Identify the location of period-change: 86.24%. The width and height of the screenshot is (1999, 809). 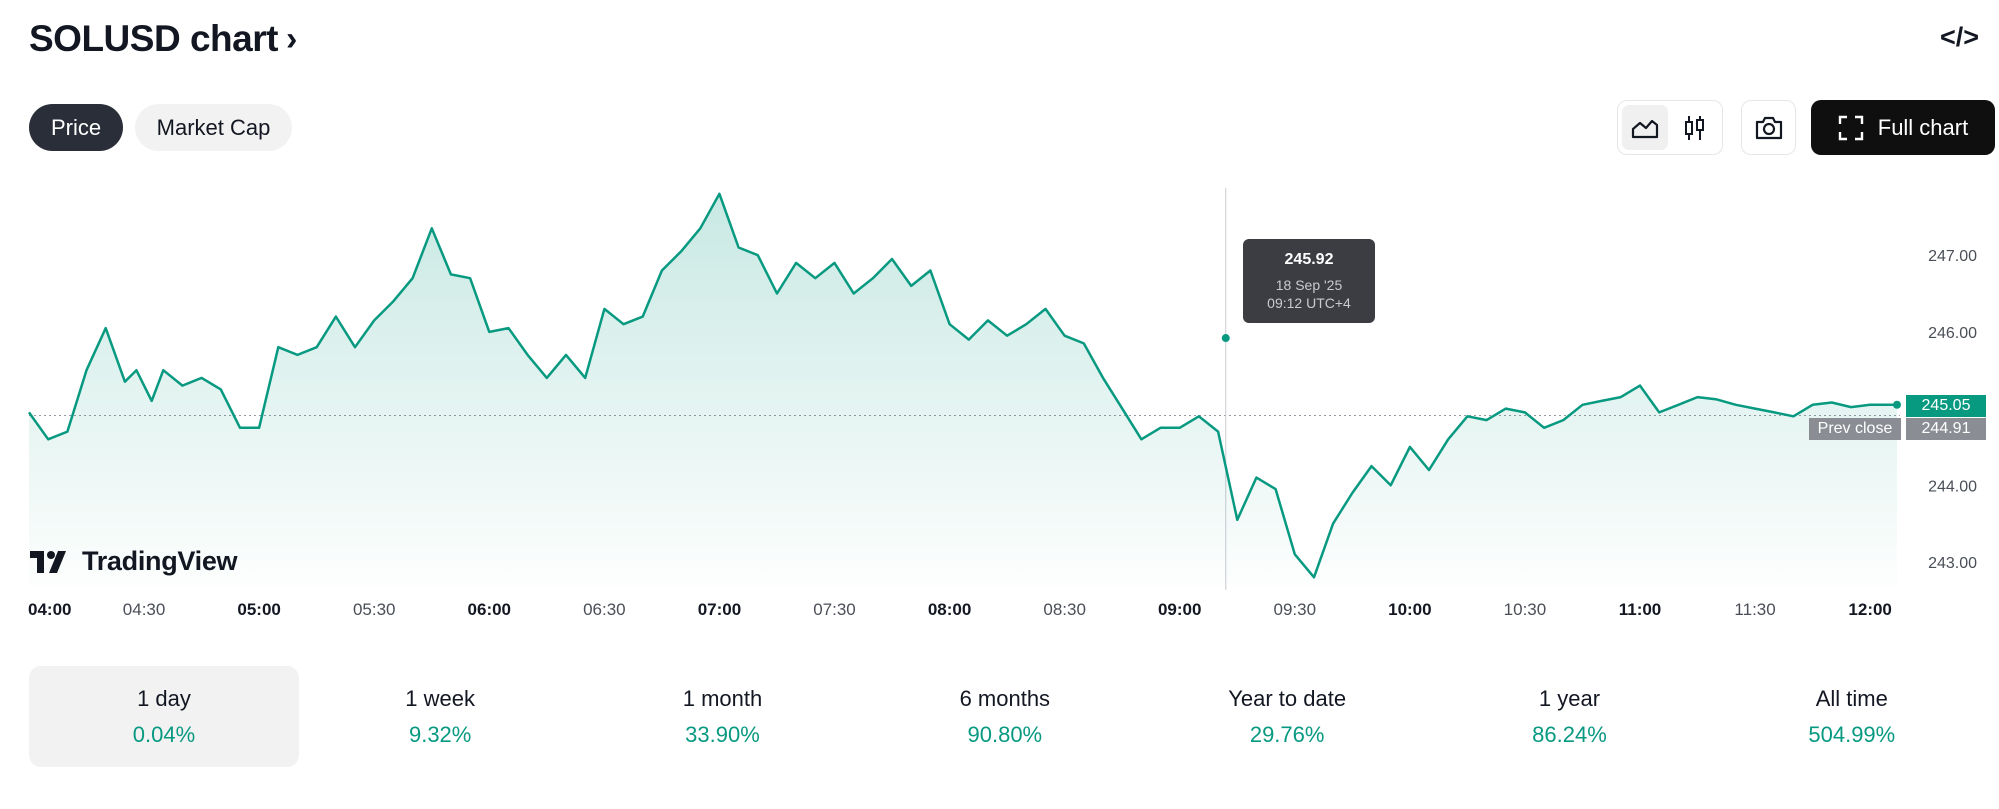
(1569, 734).